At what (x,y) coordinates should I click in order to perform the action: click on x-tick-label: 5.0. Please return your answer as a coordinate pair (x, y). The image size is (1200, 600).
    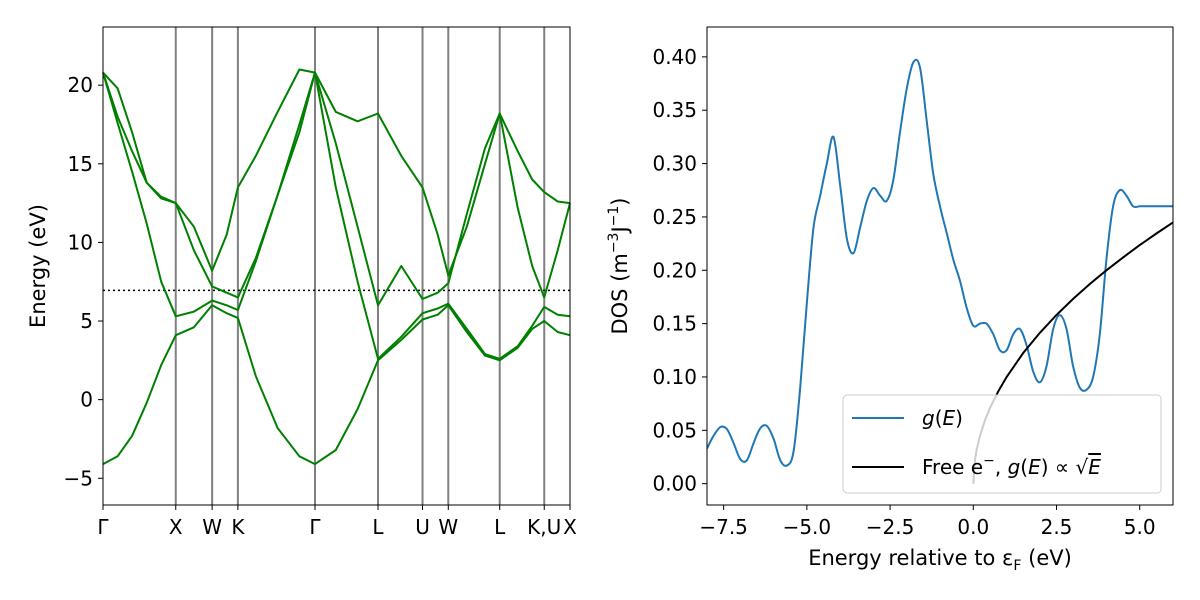
    Looking at the image, I should click on (1140, 527).